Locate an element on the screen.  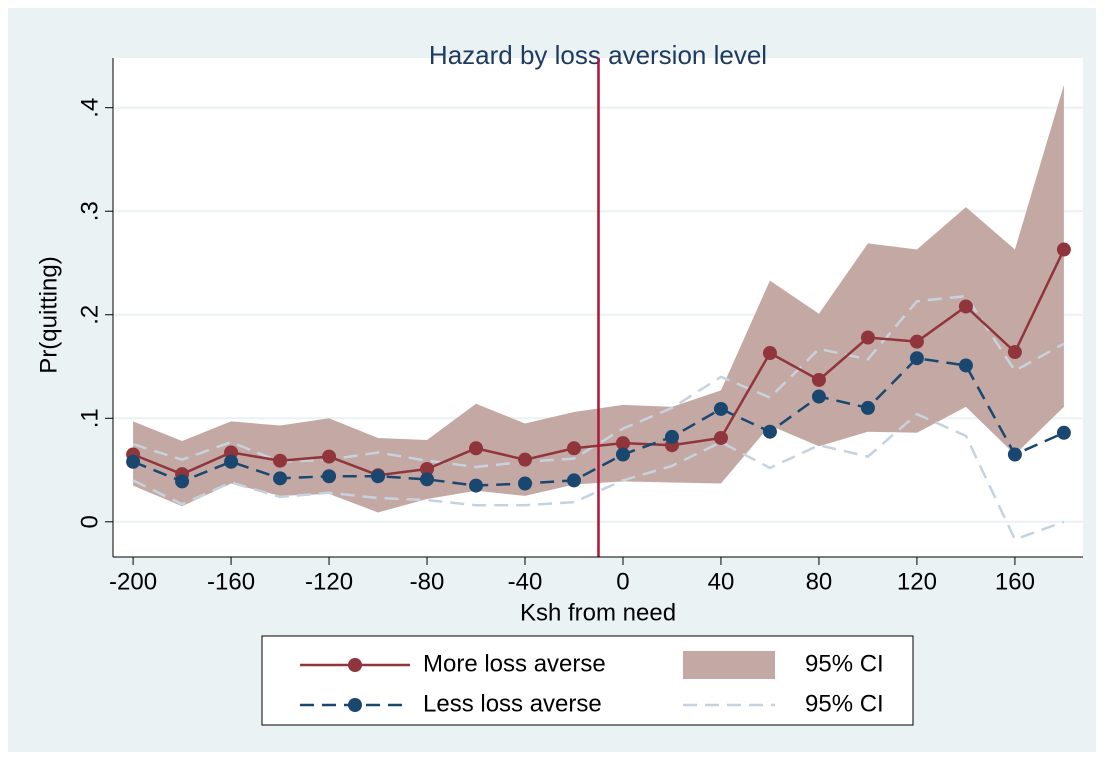
x-tick-label: -120 is located at coordinates (329, 581).